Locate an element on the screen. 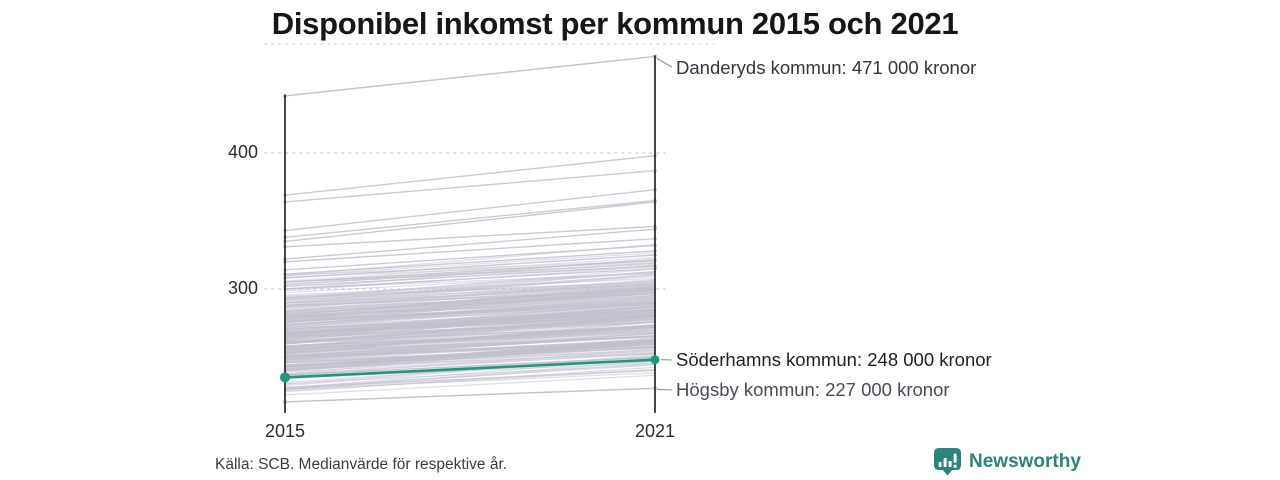  soderhamn-dot-2015 is located at coordinates (285, 377).